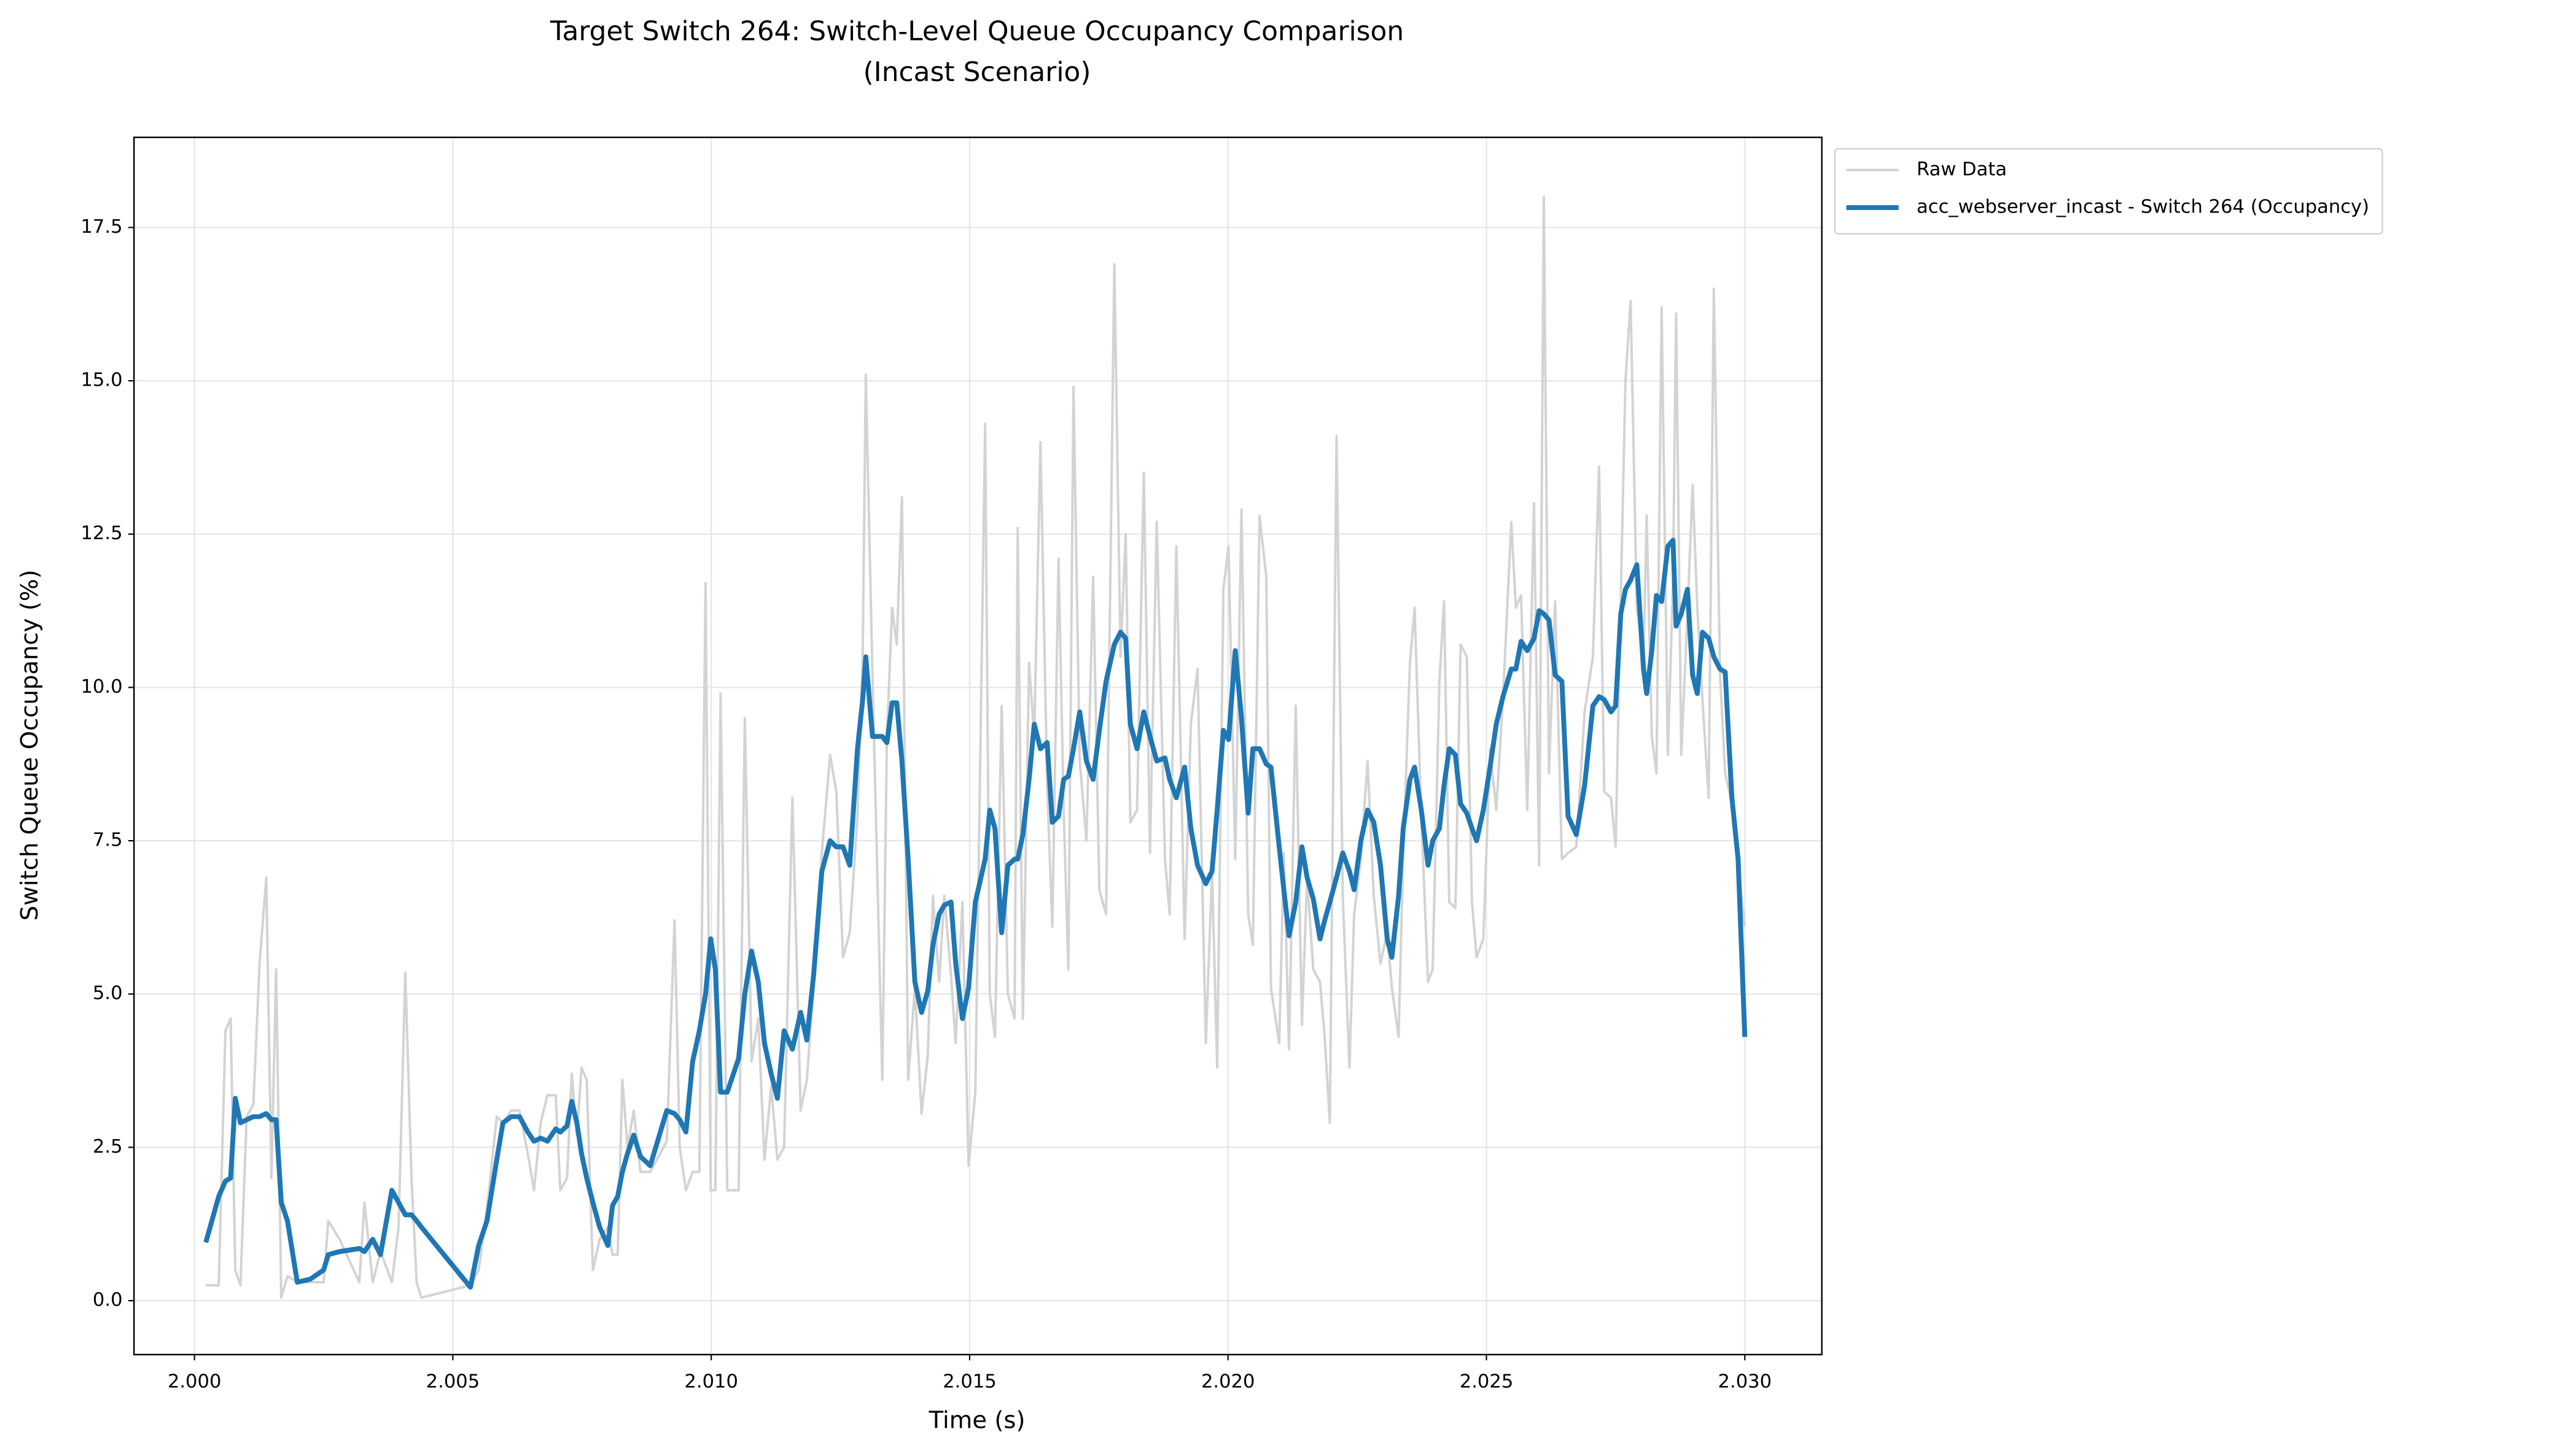  What do you see at coordinates (1962, 169) in the screenshot?
I see `legend-label: Raw Data` at bounding box center [1962, 169].